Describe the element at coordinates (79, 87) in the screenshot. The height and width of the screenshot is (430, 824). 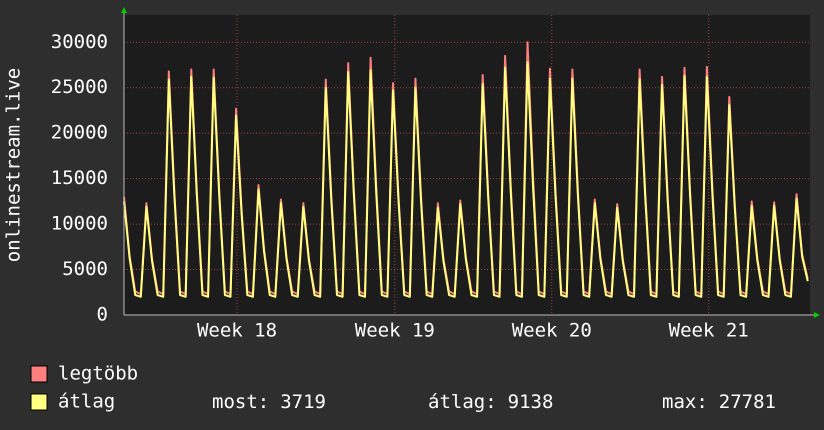
I see `y-tick-label: 25000` at that location.